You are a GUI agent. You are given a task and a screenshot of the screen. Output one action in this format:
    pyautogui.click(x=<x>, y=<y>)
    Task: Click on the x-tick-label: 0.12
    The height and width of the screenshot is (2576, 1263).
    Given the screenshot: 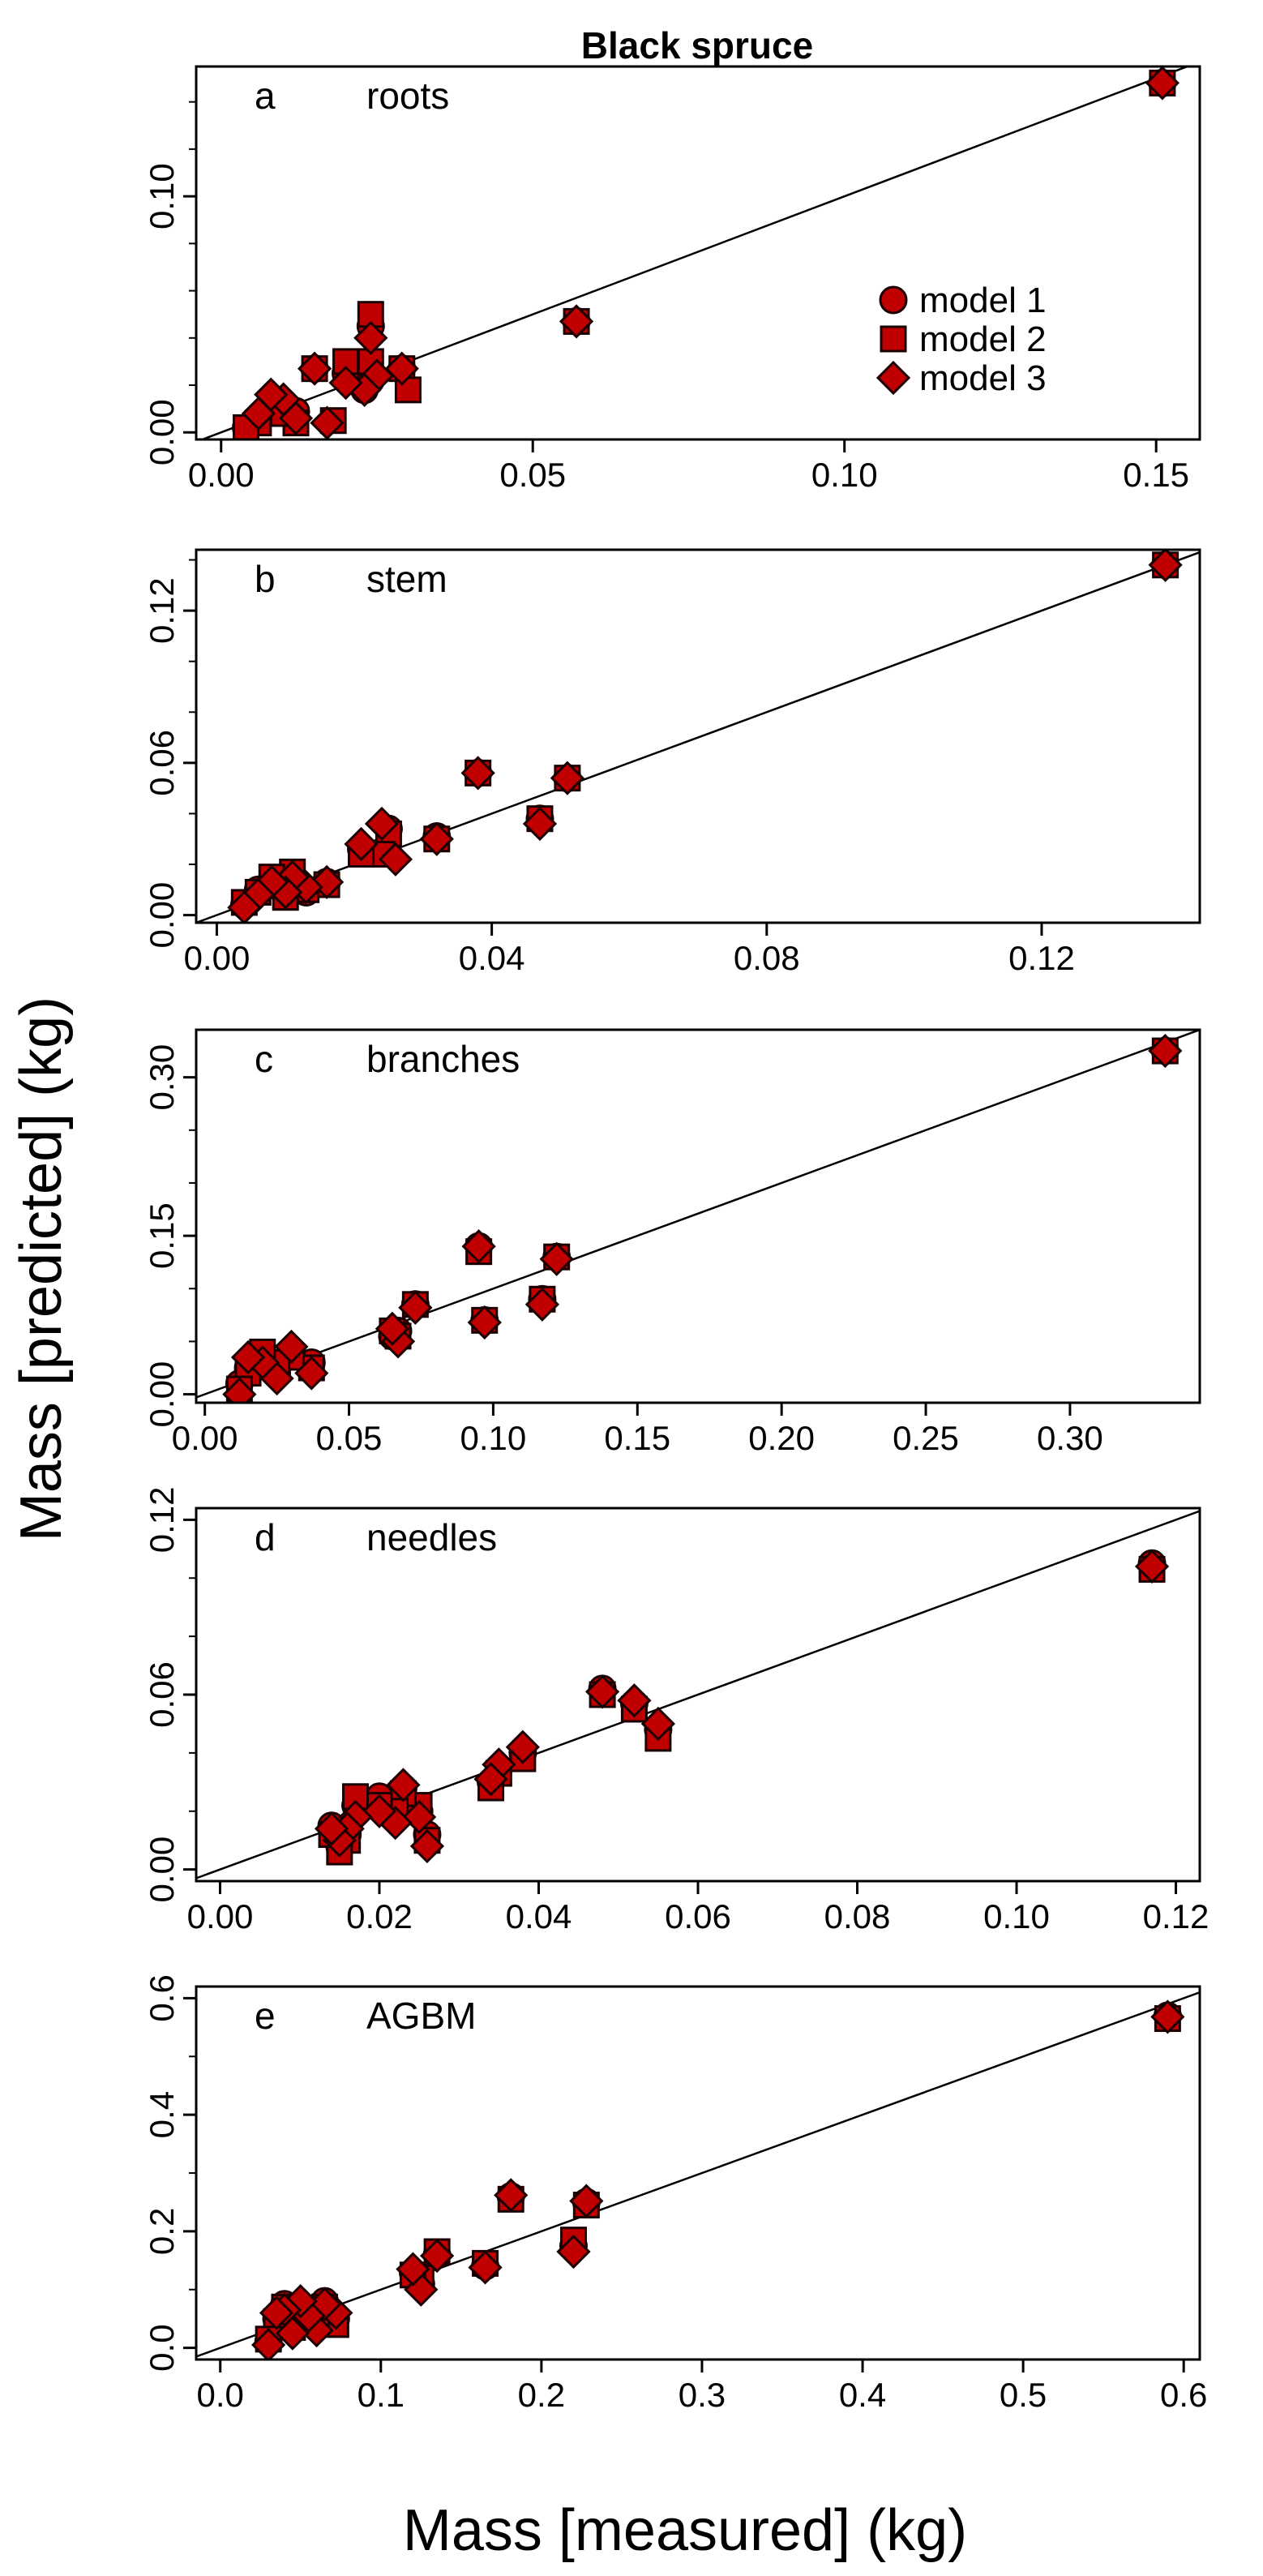 What is the action you would take?
    pyautogui.click(x=1176, y=1916)
    